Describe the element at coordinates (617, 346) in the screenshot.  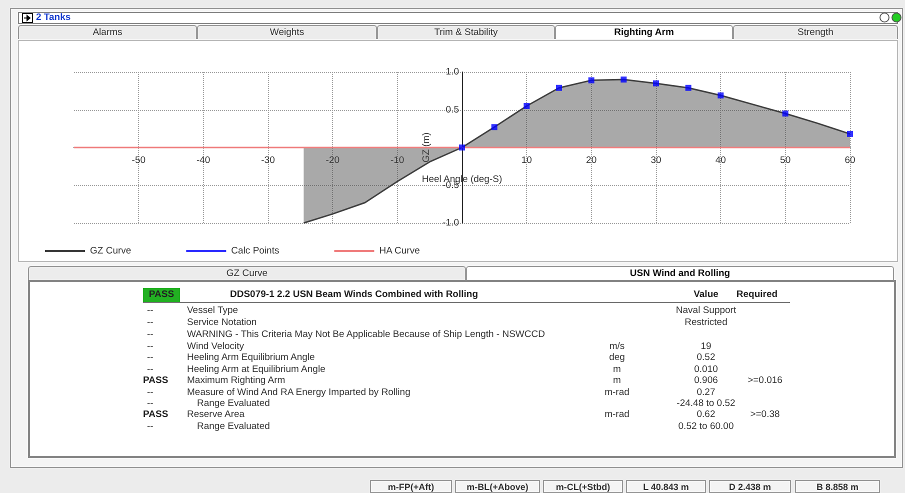
I see `text: m/s` at that location.